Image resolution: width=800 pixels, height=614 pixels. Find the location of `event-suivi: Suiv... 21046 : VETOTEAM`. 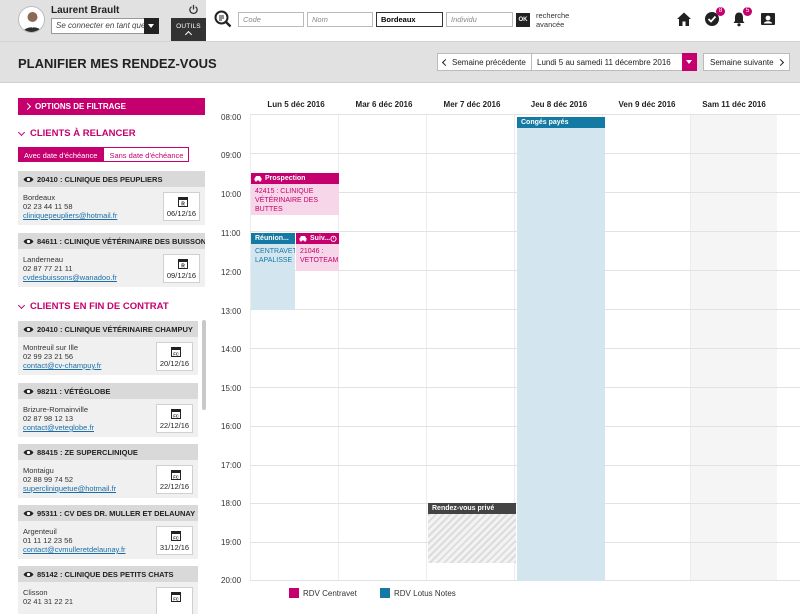

event-suivi: Suiv... 21046 : VETOTEAM is located at coordinates (317, 252).